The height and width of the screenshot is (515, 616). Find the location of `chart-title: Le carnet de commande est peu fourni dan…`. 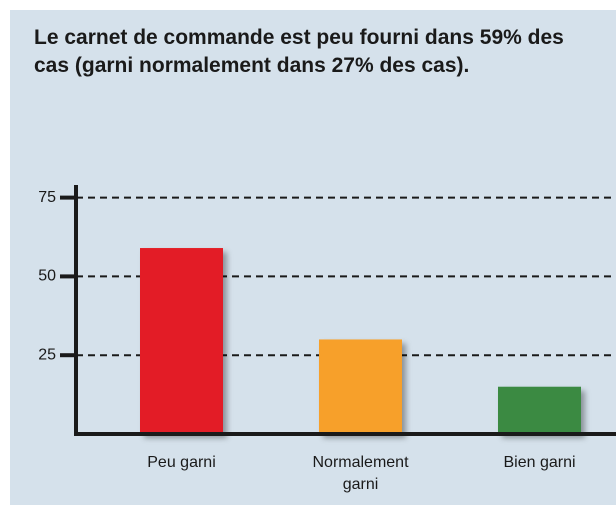

chart-title: Le carnet de commande est peu fourni dan… is located at coordinates (299, 51).